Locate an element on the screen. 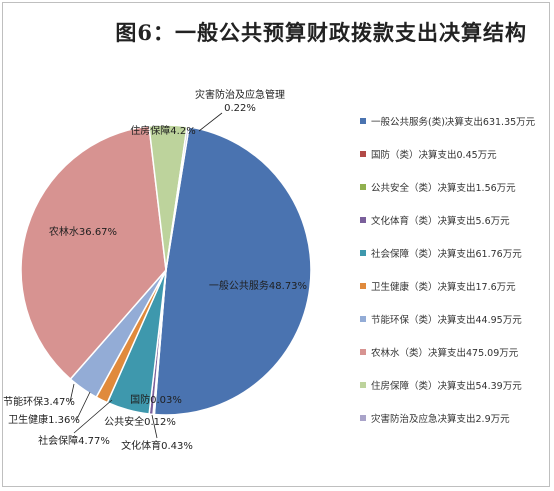 The width and height of the screenshot is (554, 491). legend-item-disaster-prevention: 灾害防治及应急决算支出2.9万元 is located at coordinates (435, 418).